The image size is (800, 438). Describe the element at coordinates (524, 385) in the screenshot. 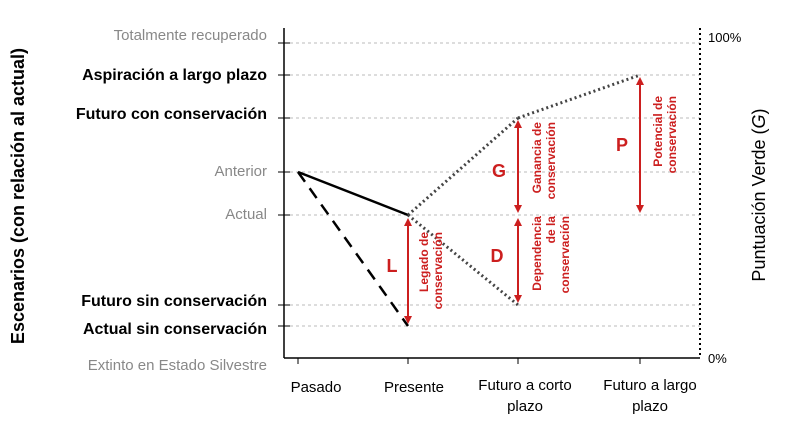

I see `time-short-term-label-line1: Futuro a corto` at that location.